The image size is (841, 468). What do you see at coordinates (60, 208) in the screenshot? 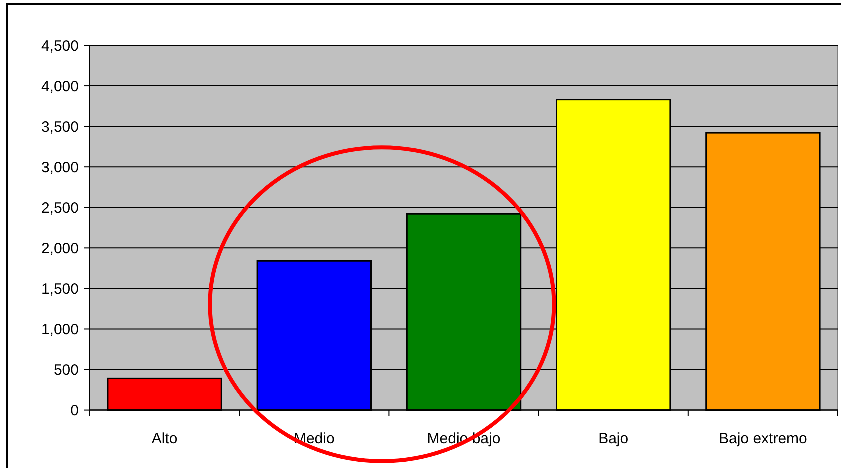
I see `y-tick-label: 2,500` at bounding box center [60, 208].